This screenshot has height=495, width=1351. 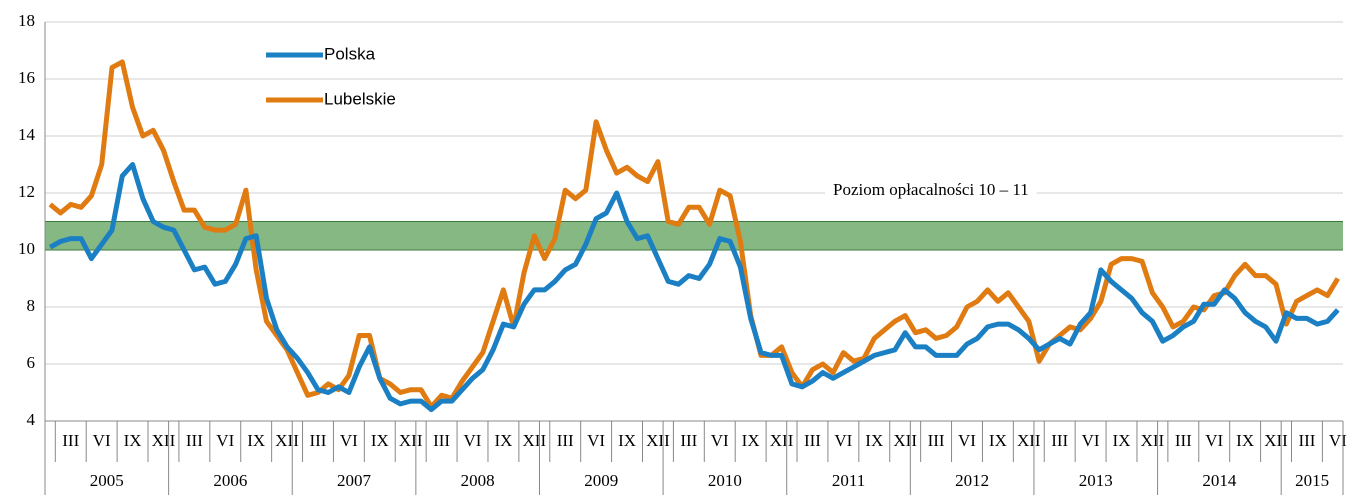 What do you see at coordinates (26, 248) in the screenshot?
I see `y-tick-label: 10` at bounding box center [26, 248].